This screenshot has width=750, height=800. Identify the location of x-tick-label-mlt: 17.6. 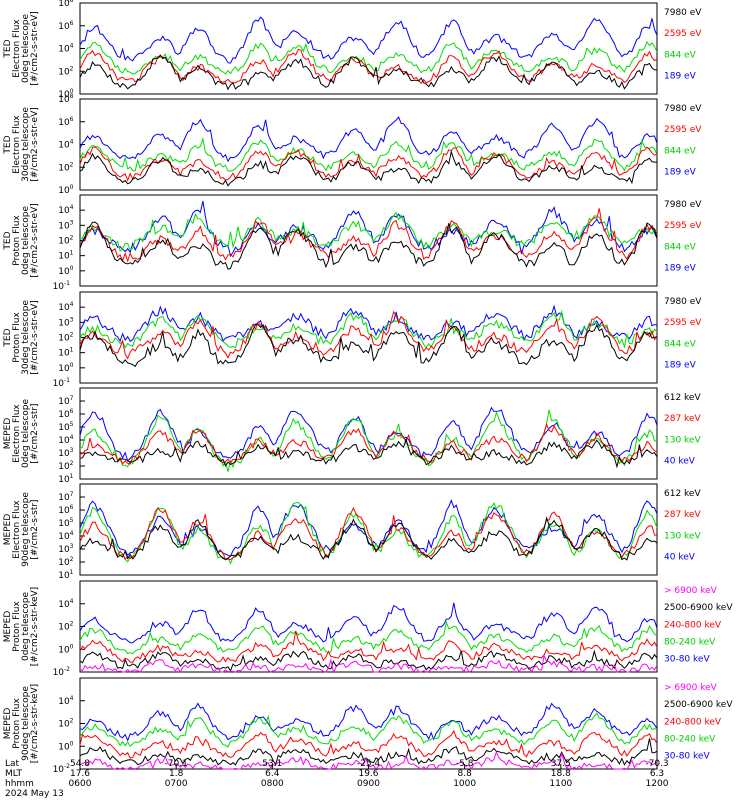
(80, 774).